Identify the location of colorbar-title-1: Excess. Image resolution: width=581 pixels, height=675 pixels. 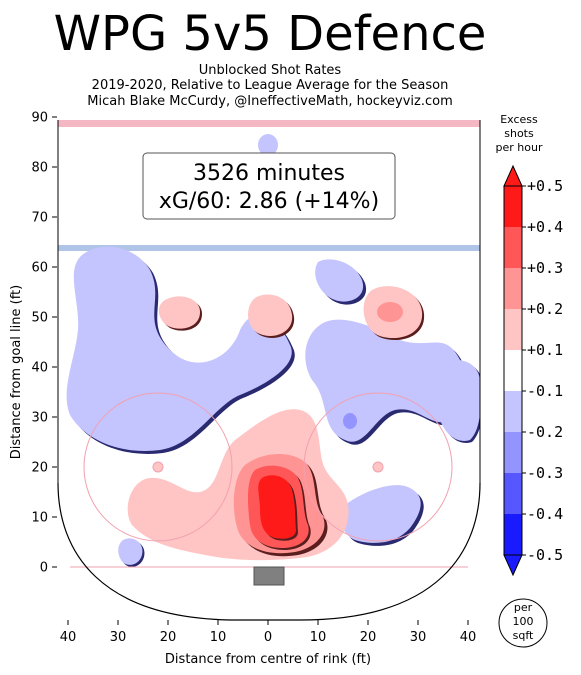
(519, 119).